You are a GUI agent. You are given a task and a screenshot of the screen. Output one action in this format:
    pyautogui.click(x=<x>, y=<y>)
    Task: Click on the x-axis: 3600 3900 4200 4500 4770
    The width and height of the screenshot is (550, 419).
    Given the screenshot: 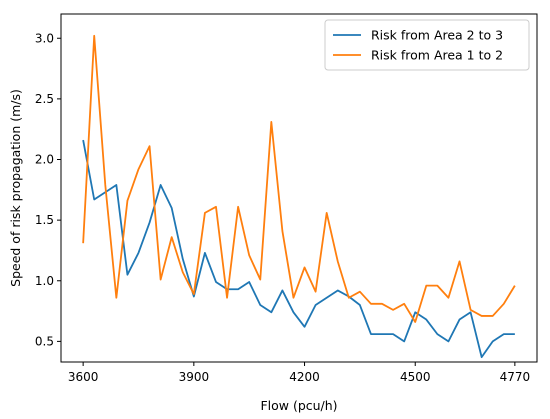 What is the action you would take?
    pyautogui.click(x=299, y=373)
    